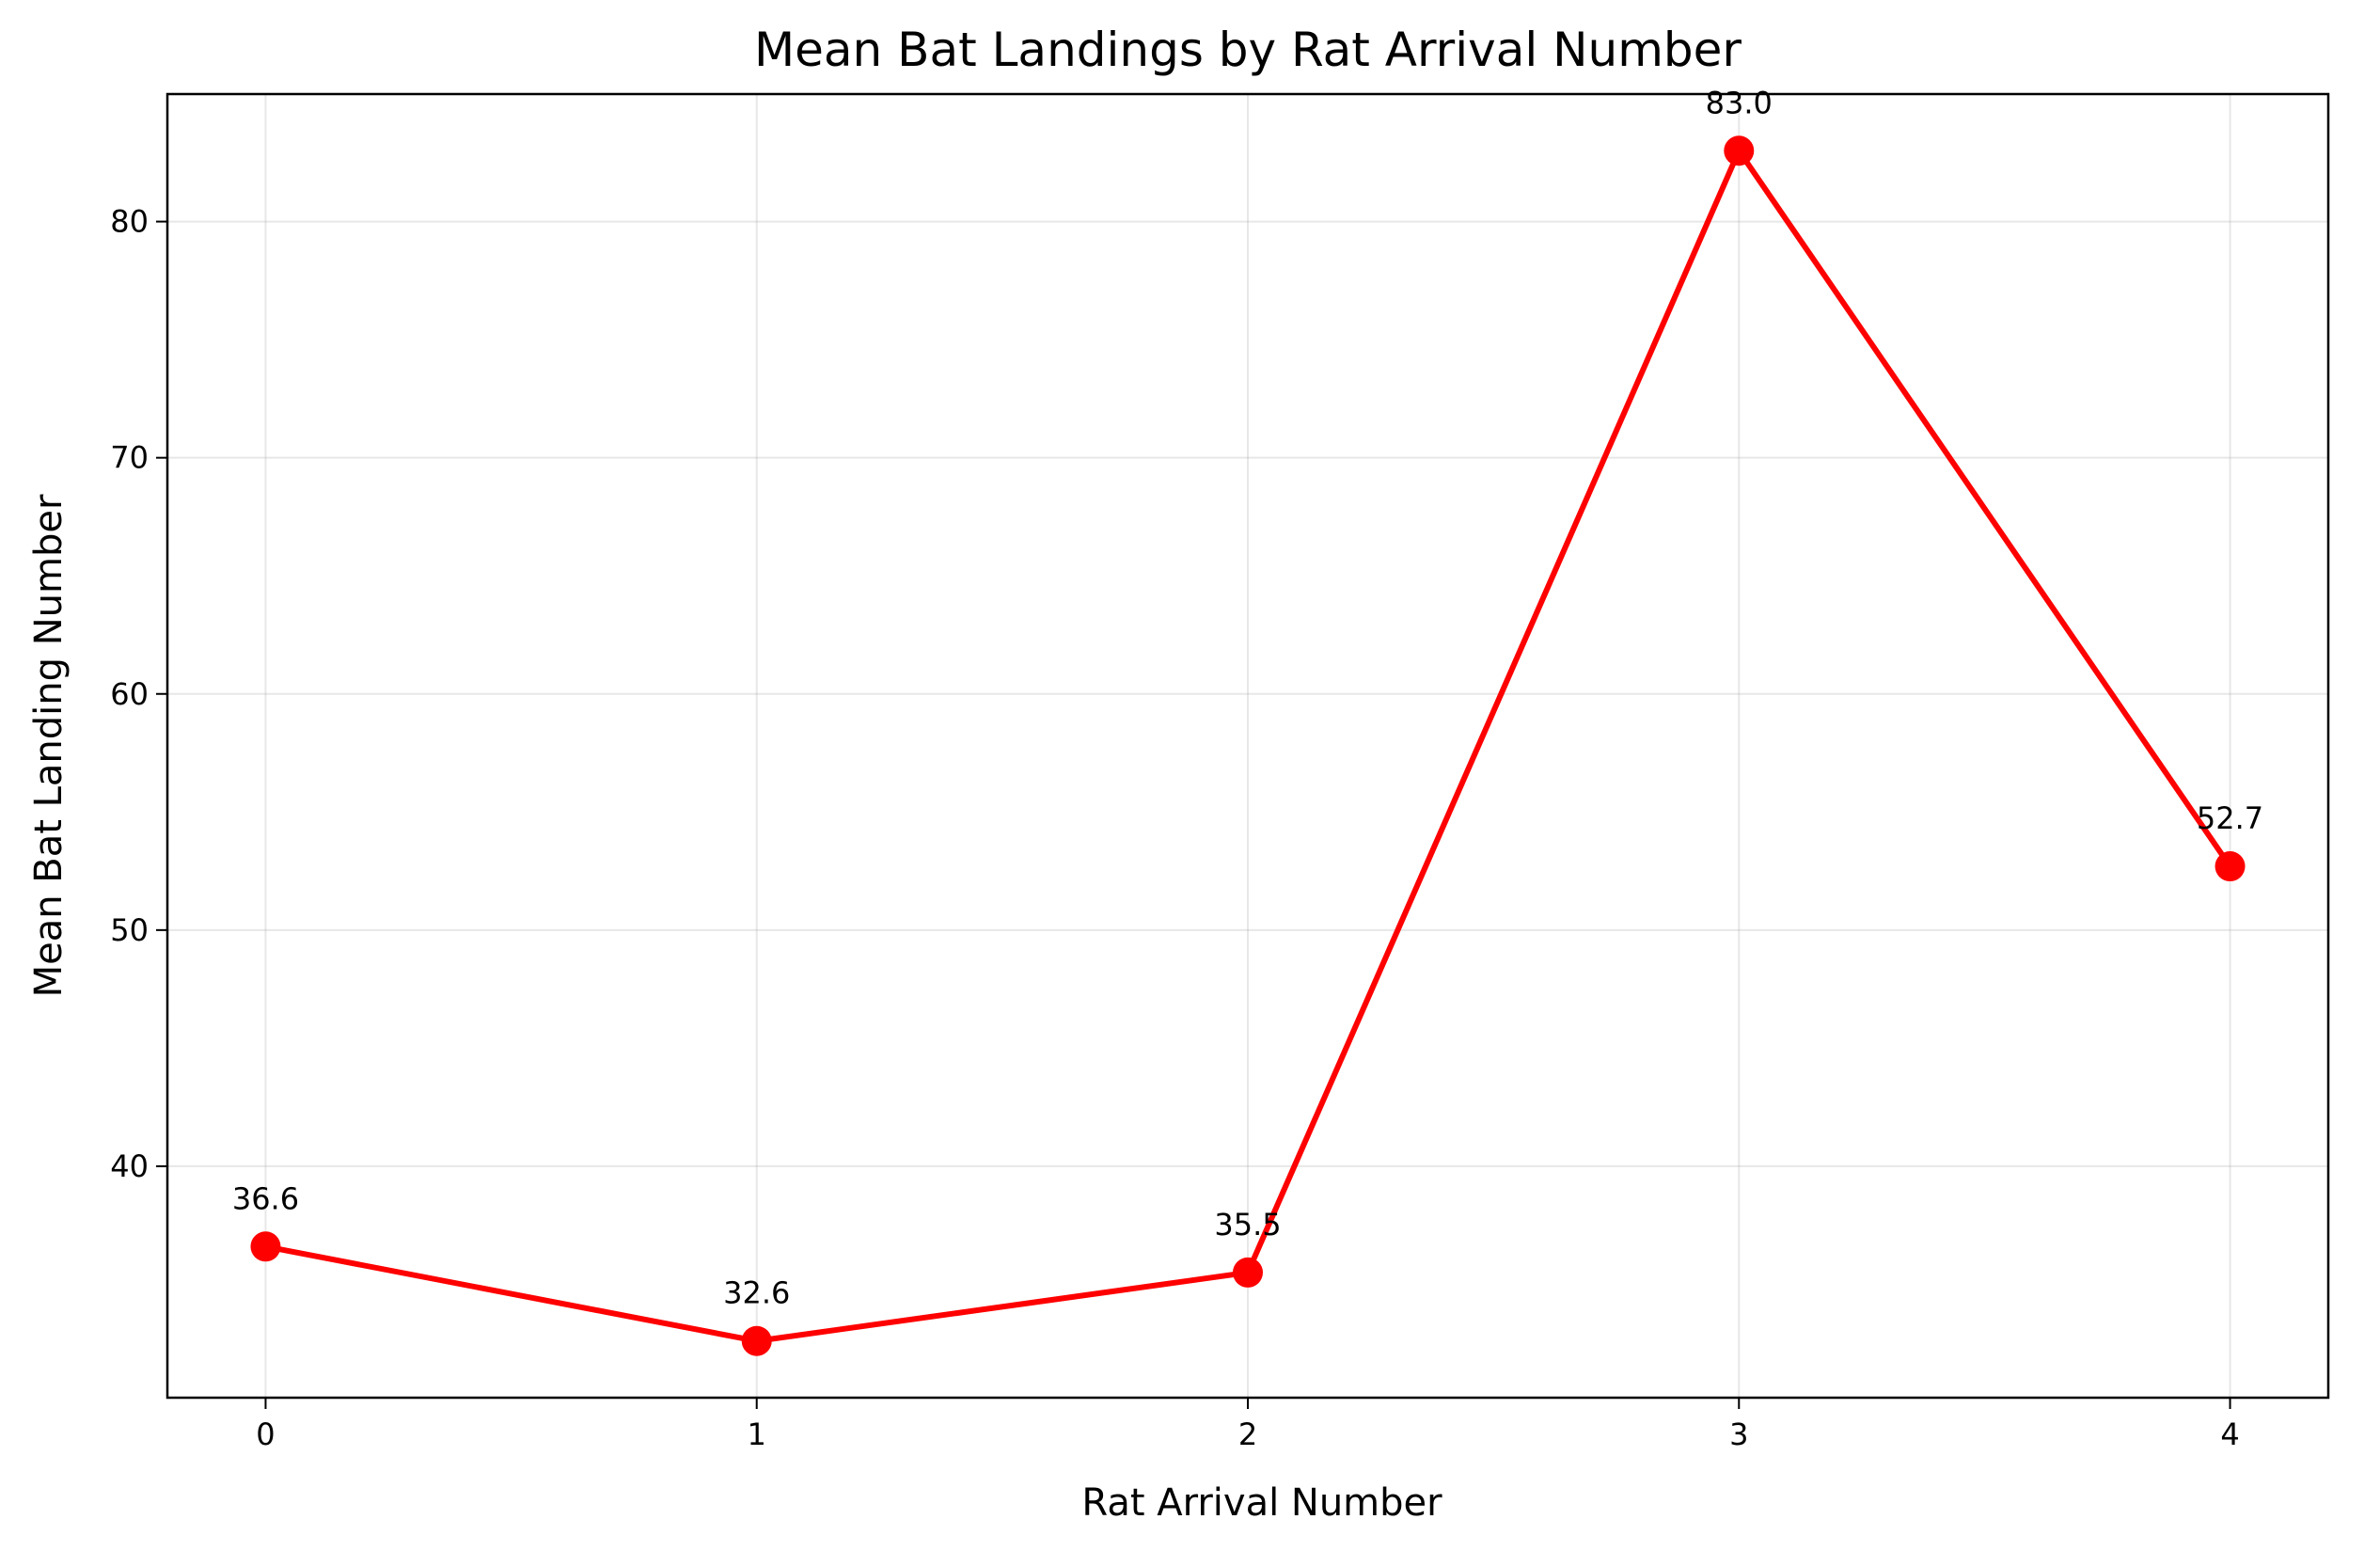 The image size is (2380, 1551). What do you see at coordinates (756, 1293) in the screenshot?
I see `data-label: 32.6` at bounding box center [756, 1293].